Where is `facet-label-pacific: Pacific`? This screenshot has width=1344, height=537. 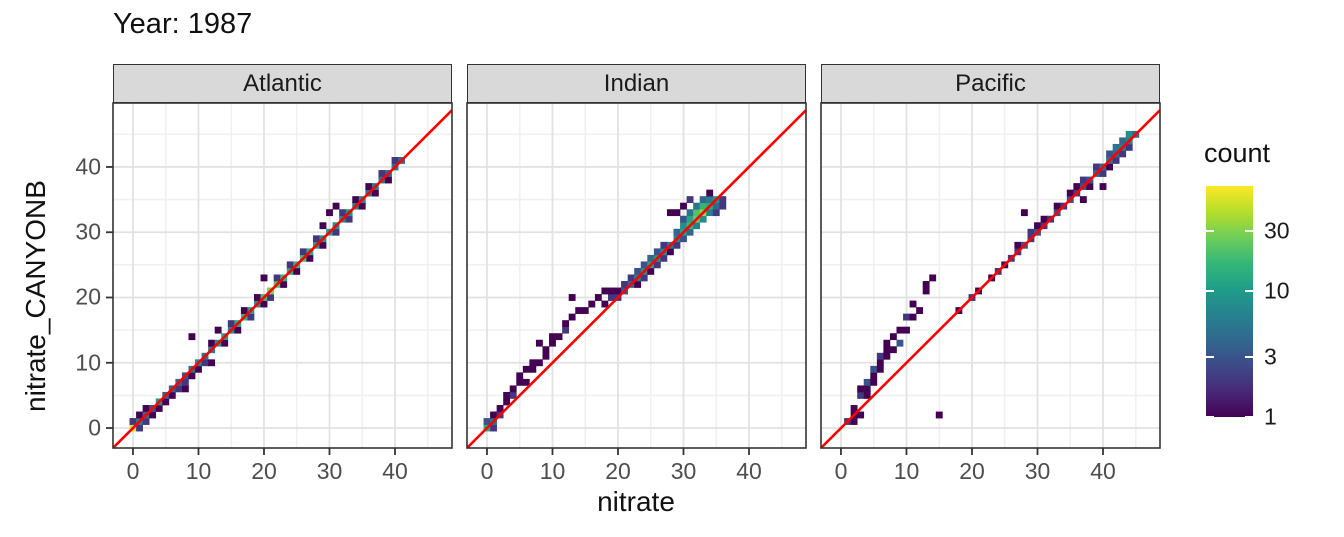
facet-label-pacific: Pacific is located at coordinates (990, 83).